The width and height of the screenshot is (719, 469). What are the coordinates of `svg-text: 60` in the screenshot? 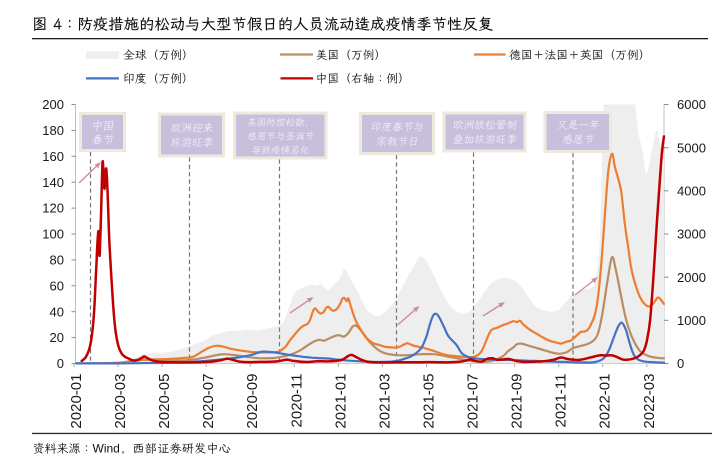 It's located at (57, 285).